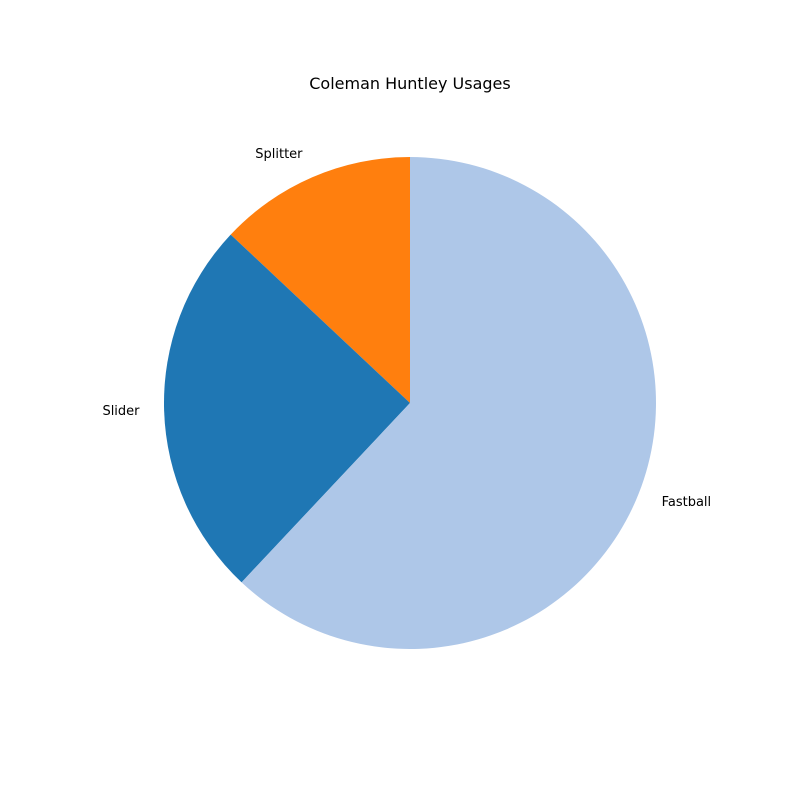  I want to click on pie-label-slider: Slider, so click(121, 411).